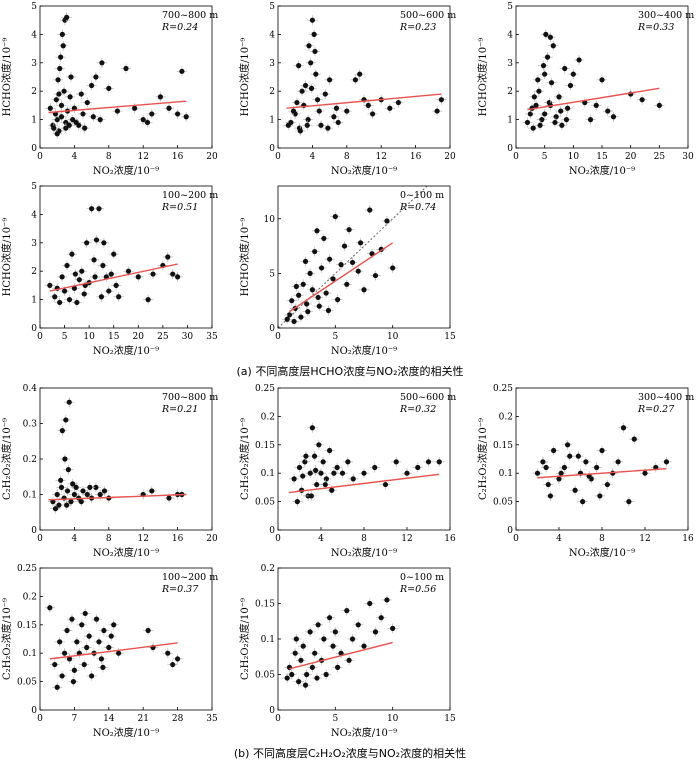  What do you see at coordinates (278, 337) in the screenshot?
I see `x-tick-label: 0` at bounding box center [278, 337].